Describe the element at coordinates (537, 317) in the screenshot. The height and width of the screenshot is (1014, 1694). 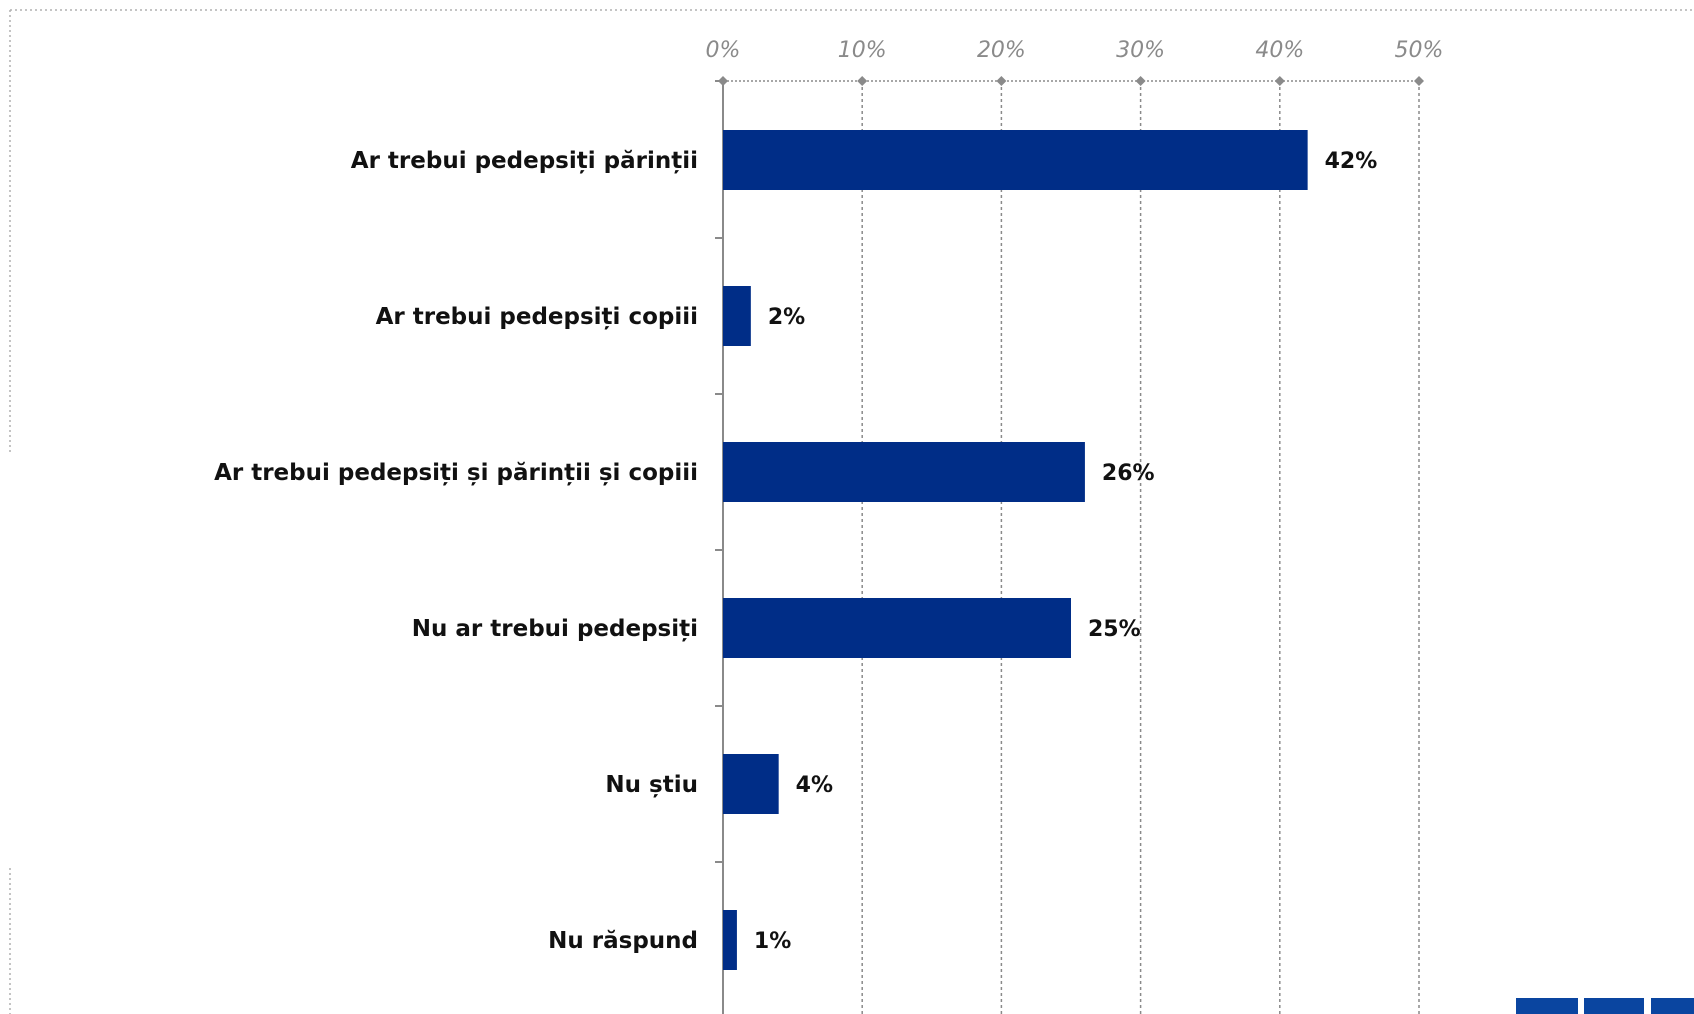
I see `category-label: Ar trebui pedepsiți copiii` at that location.